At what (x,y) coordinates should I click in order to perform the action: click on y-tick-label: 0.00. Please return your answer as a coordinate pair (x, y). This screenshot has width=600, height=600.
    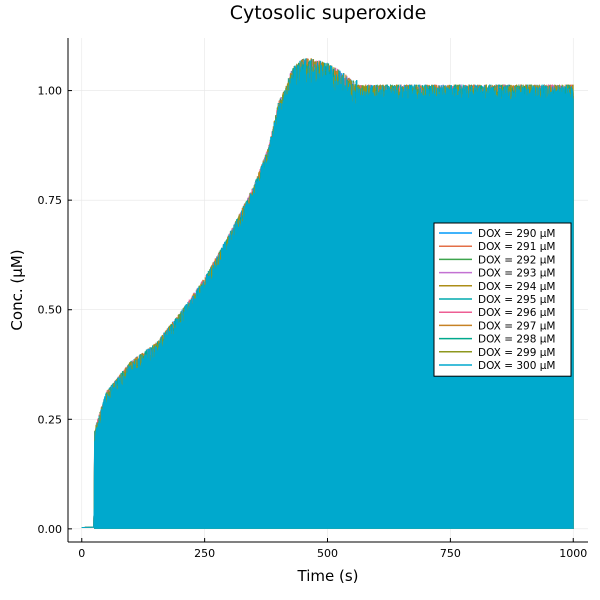
    Looking at the image, I should click on (50, 529).